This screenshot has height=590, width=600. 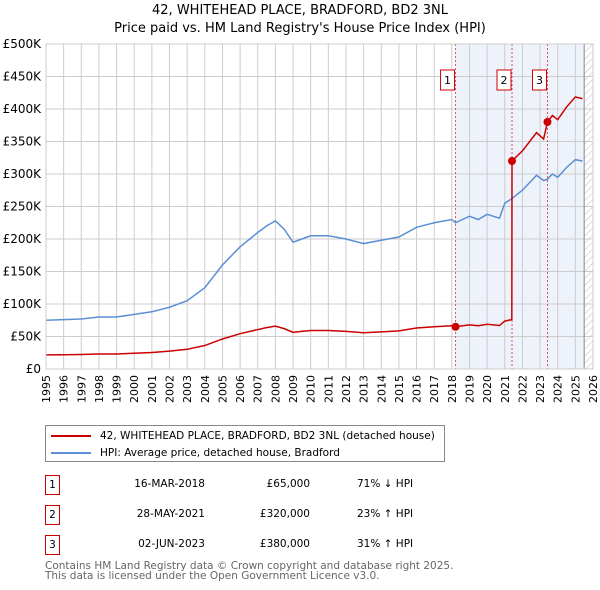 What do you see at coordinates (364, 389) in the screenshot?
I see `x-tick-label: 2013` at bounding box center [364, 389].